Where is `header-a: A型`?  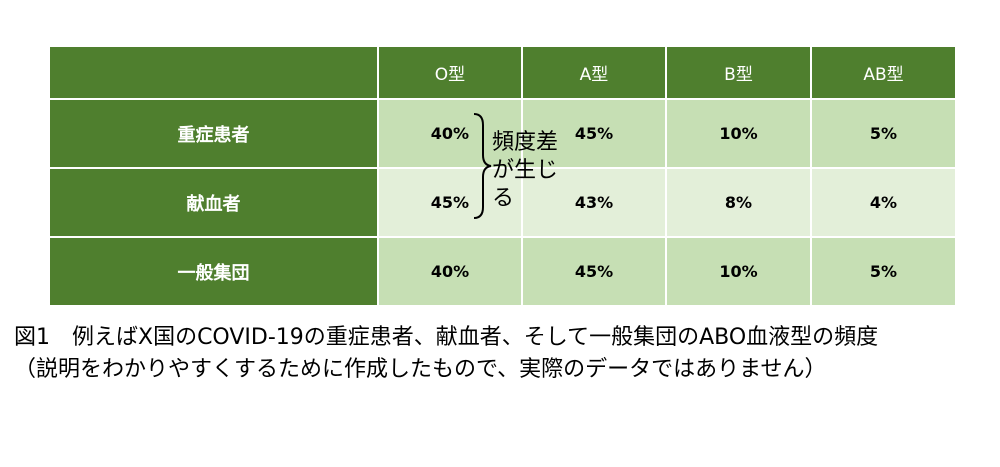 header-a: A型 is located at coordinates (594, 72).